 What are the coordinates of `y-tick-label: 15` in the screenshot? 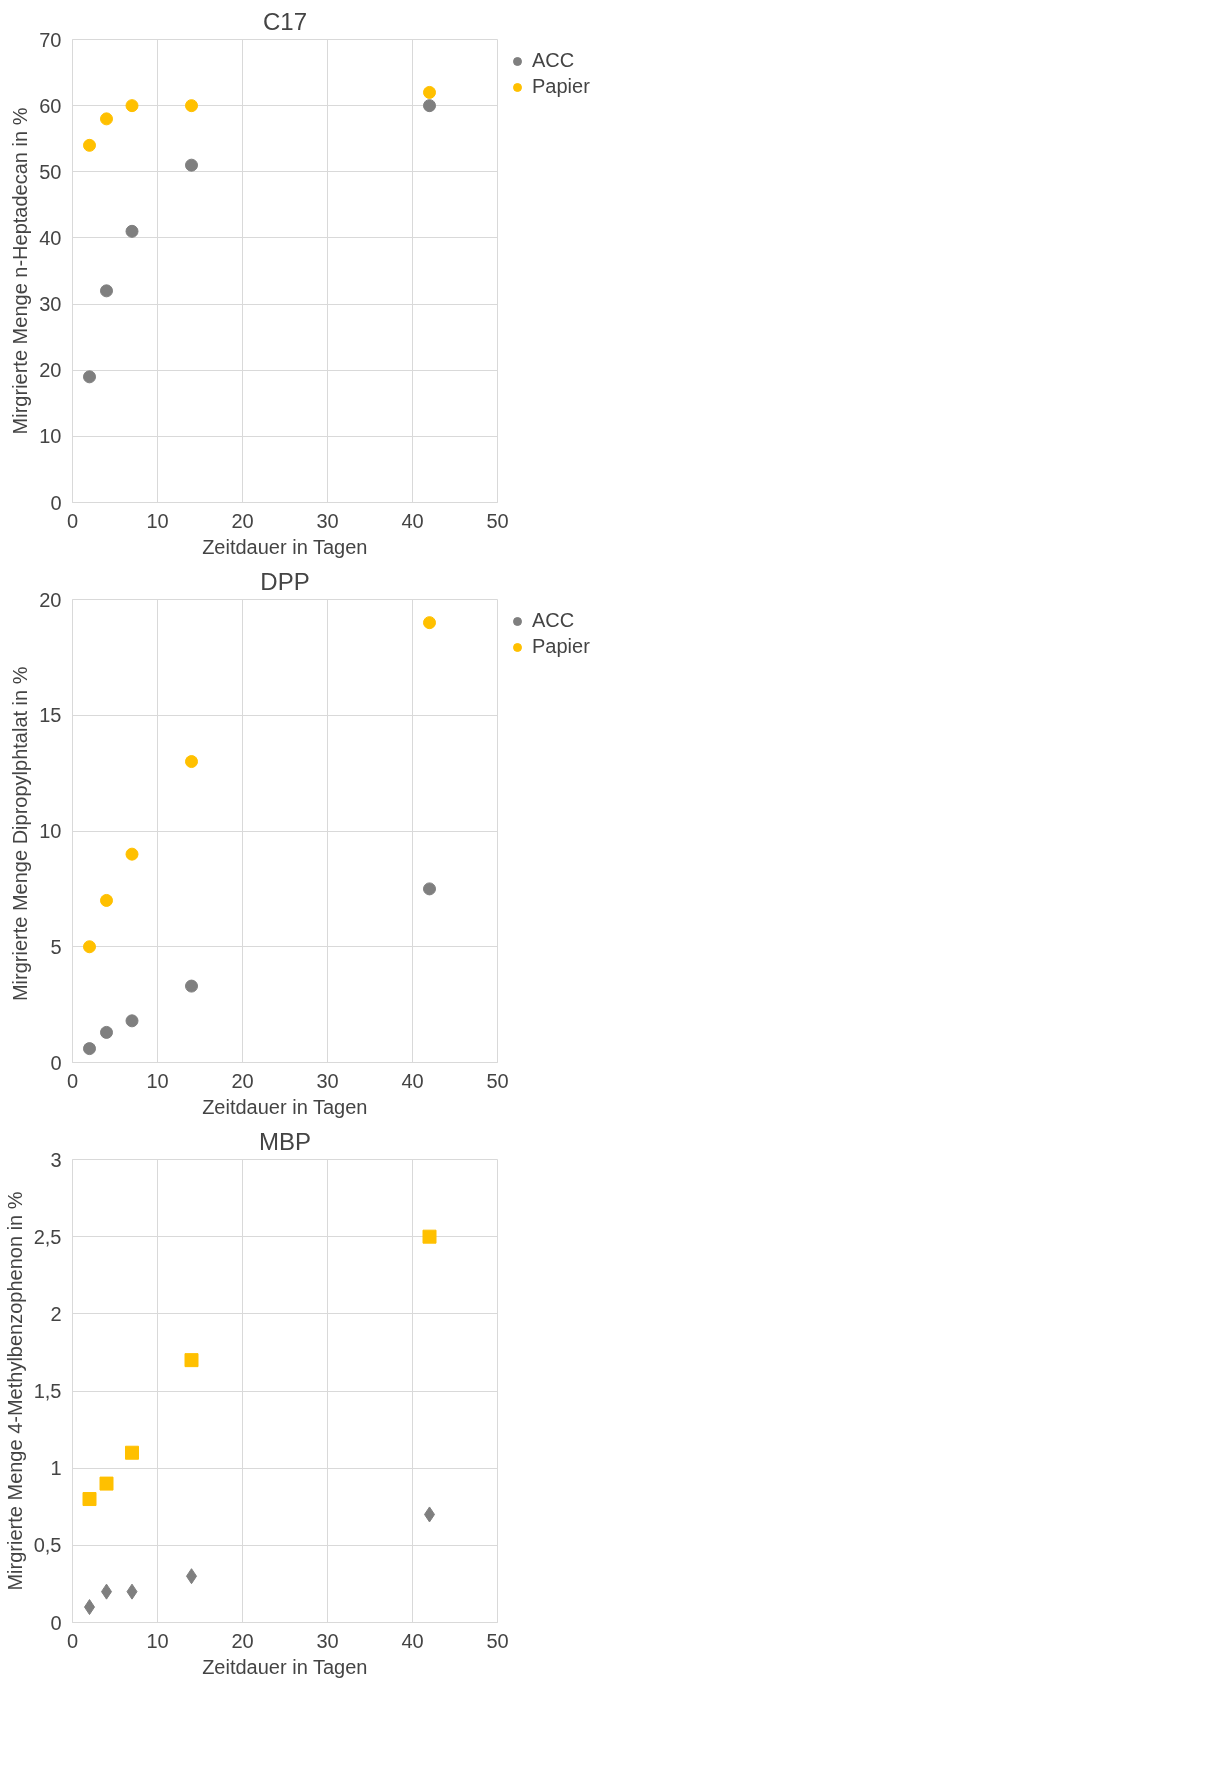 It's located at (50, 715).